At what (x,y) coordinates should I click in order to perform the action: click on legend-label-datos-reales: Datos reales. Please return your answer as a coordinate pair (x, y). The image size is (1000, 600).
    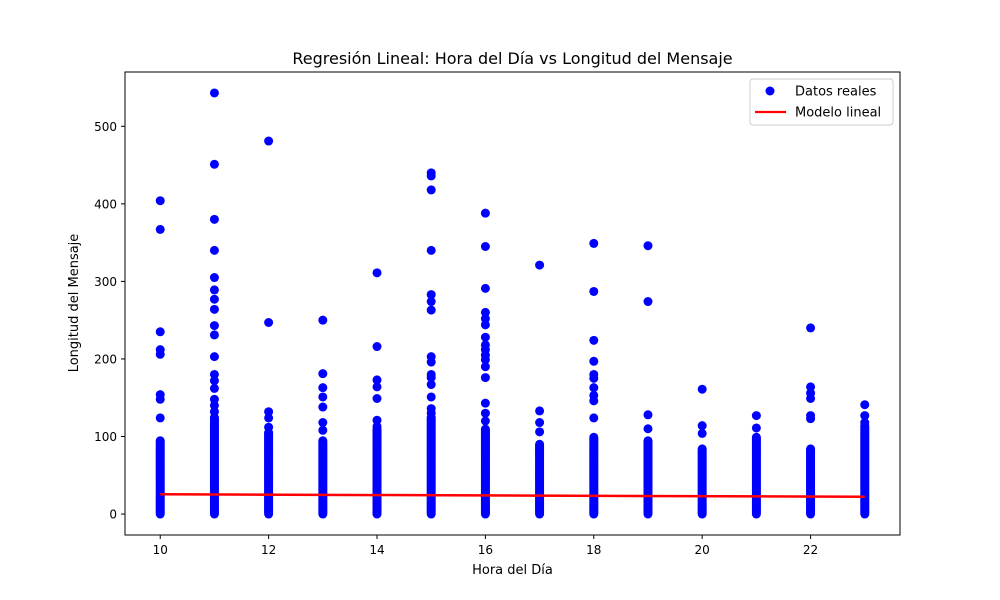
    Looking at the image, I should click on (836, 92).